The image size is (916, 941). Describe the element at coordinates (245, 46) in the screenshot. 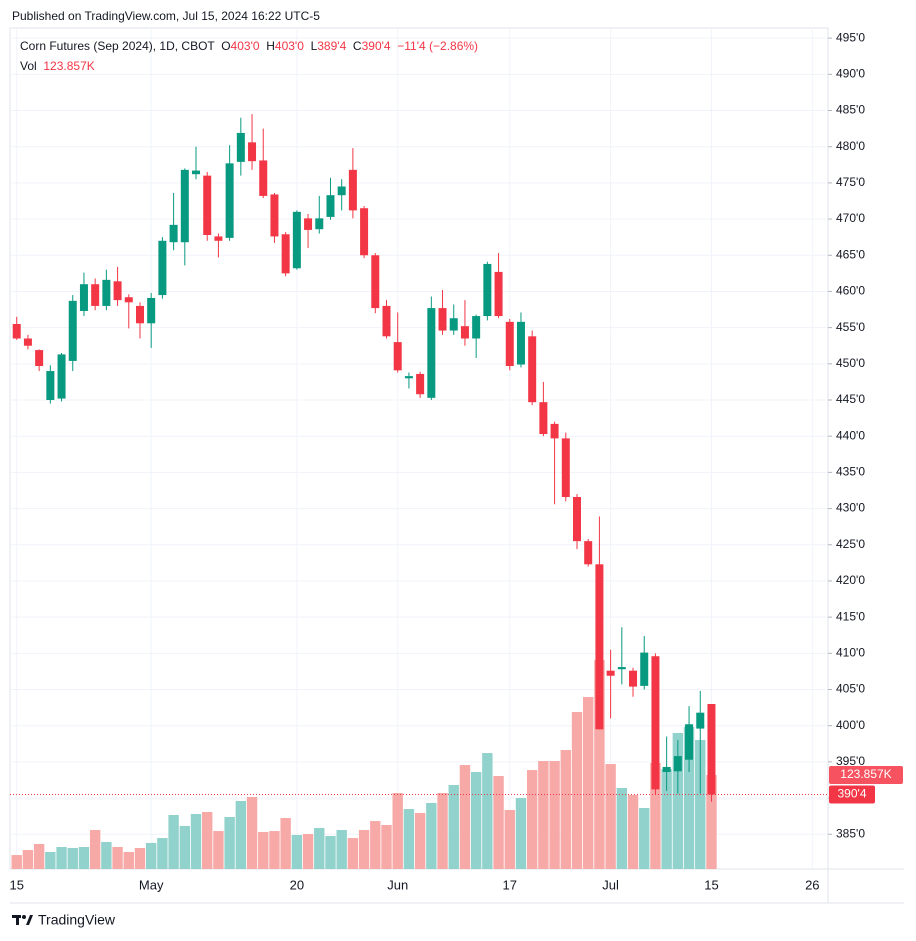

I see `legend-value: 403'0` at that location.